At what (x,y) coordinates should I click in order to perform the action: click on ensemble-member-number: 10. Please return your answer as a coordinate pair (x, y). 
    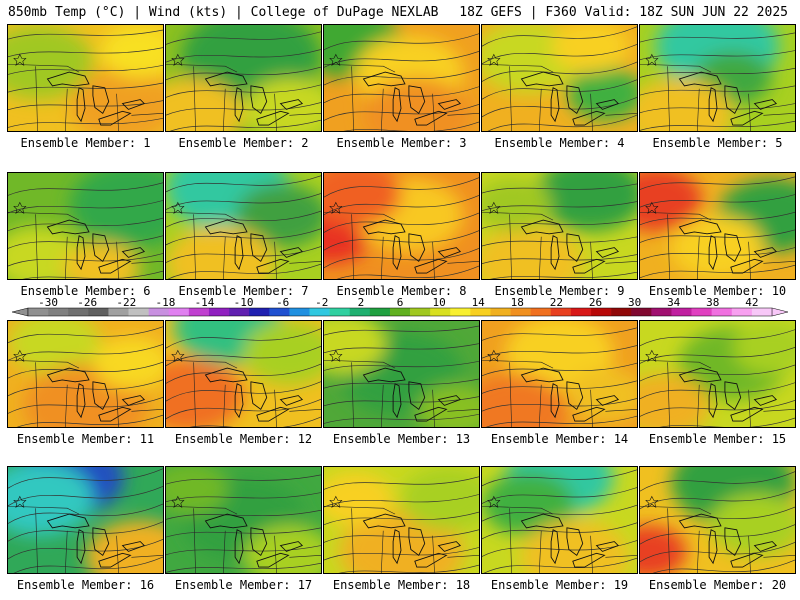
    Looking at the image, I should click on (779, 291).